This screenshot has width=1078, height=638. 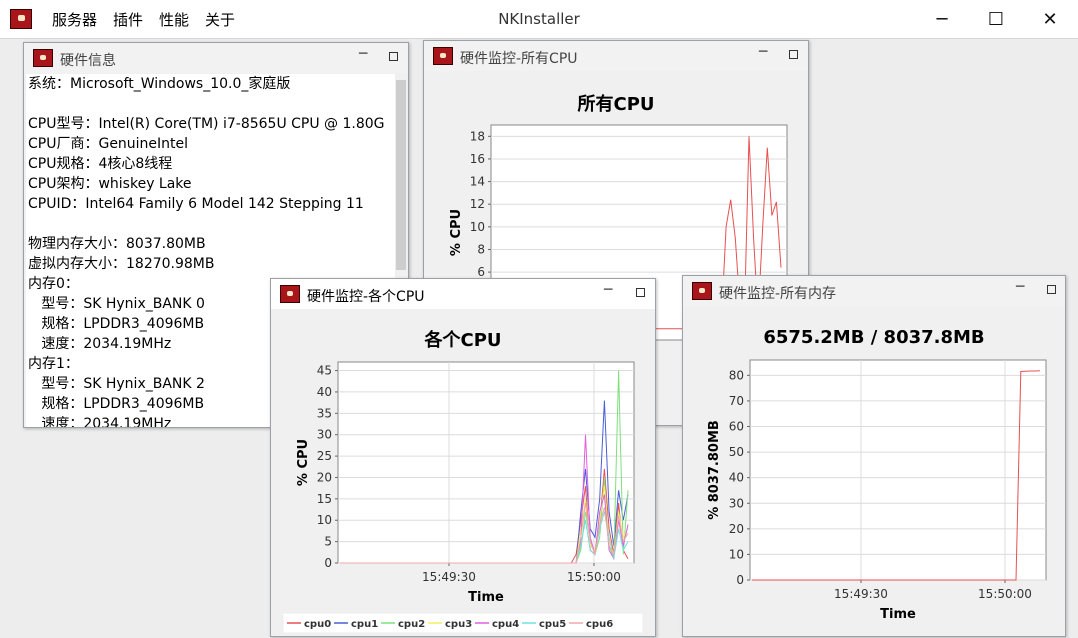 What do you see at coordinates (736, 452) in the screenshot?
I see `y-tick-label: 50` at bounding box center [736, 452].